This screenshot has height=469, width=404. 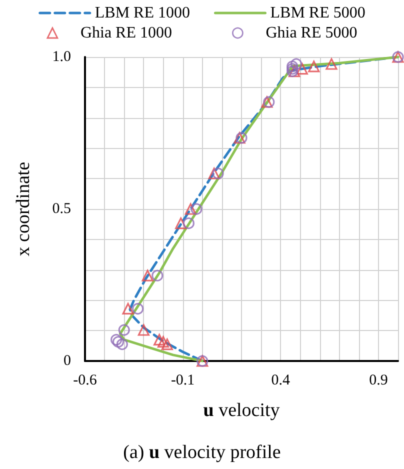 I want to click on y-axis-title: x coordinate, so click(x=23, y=209).